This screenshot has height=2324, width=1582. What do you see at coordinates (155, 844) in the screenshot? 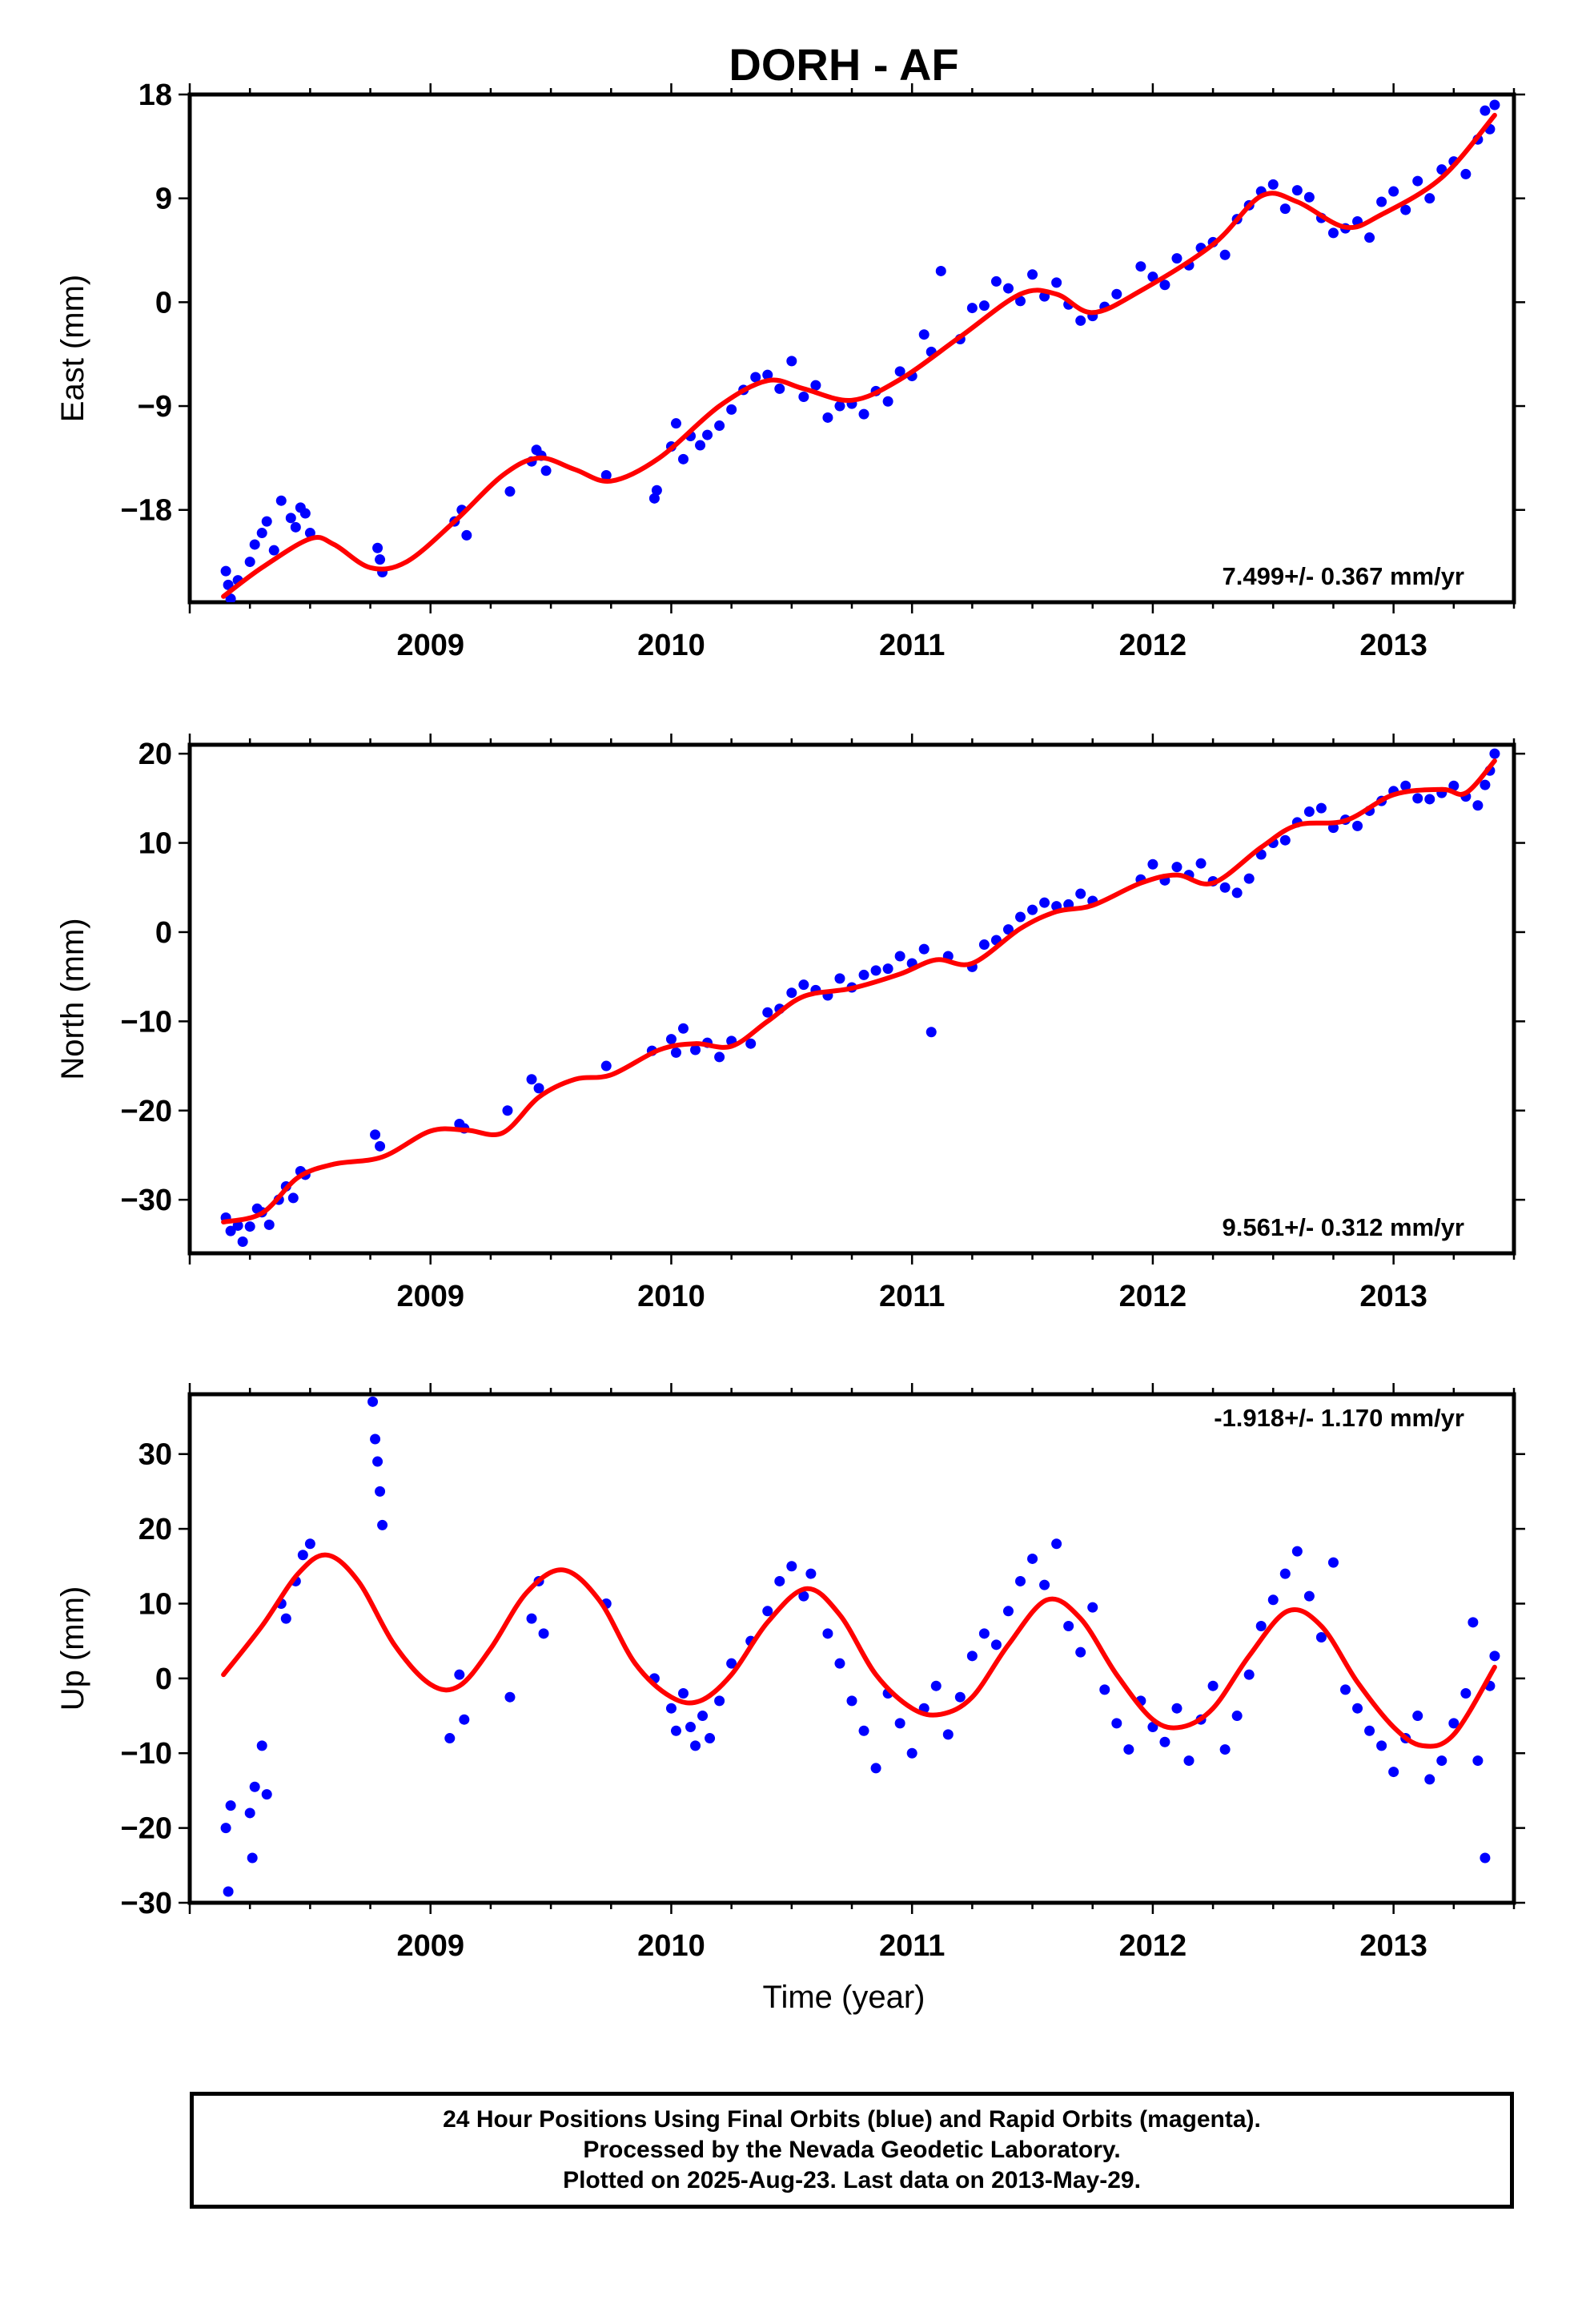
I see `north-y-tick-label: 10` at bounding box center [155, 844].